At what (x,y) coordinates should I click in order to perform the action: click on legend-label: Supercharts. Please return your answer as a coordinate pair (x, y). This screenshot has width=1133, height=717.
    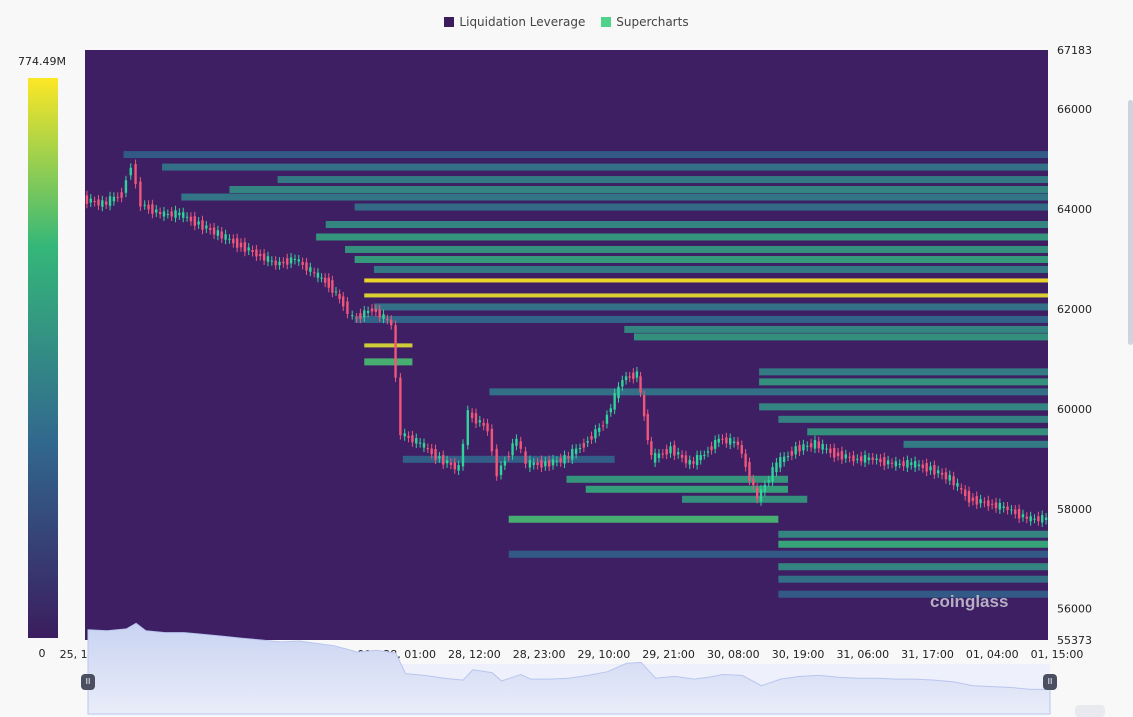
    Looking at the image, I should click on (652, 22).